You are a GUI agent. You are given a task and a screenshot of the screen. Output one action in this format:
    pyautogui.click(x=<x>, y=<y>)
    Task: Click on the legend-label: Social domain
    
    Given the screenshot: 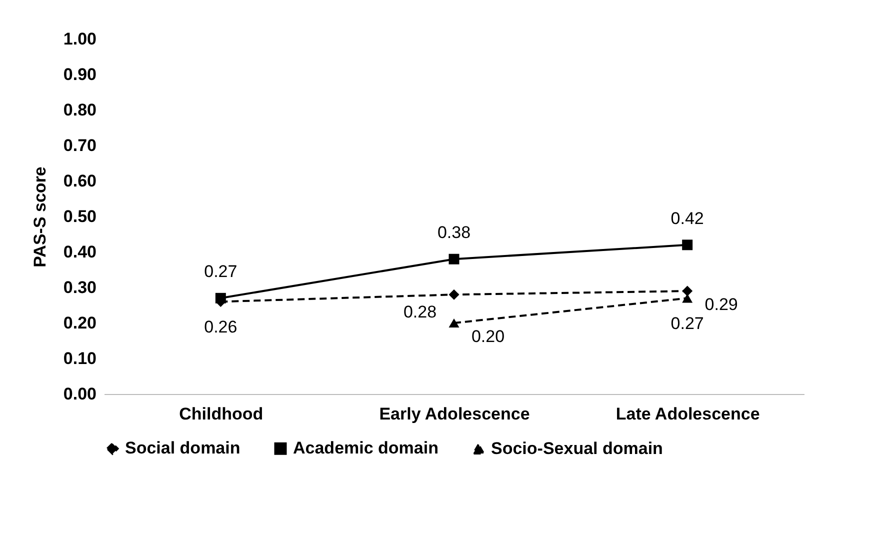 What is the action you would take?
    pyautogui.click(x=182, y=448)
    